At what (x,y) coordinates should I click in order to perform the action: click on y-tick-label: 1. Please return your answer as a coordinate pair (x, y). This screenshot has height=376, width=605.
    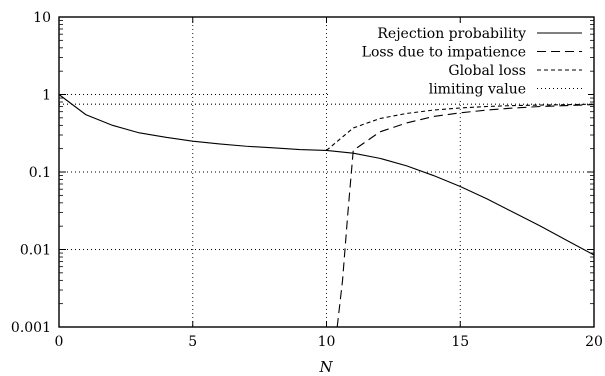
    Looking at the image, I should click on (46, 96).